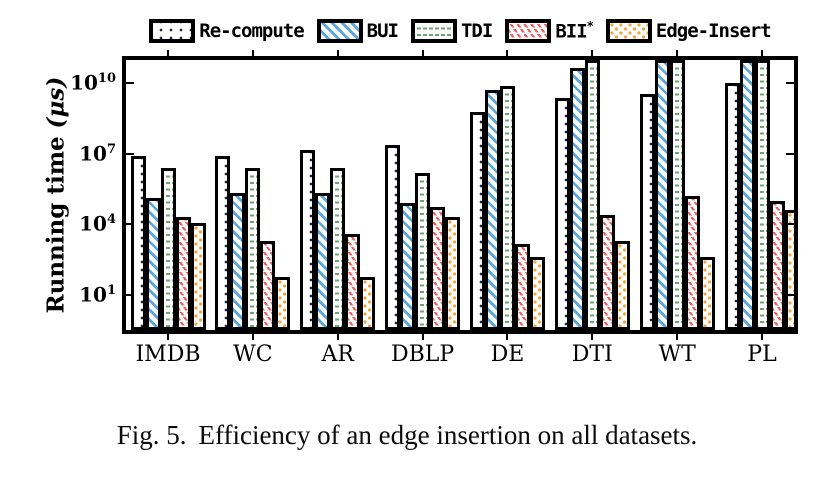 The height and width of the screenshot is (478, 814). What do you see at coordinates (172, 31) in the screenshot?
I see `legend-swatch-dots-black` at bounding box center [172, 31].